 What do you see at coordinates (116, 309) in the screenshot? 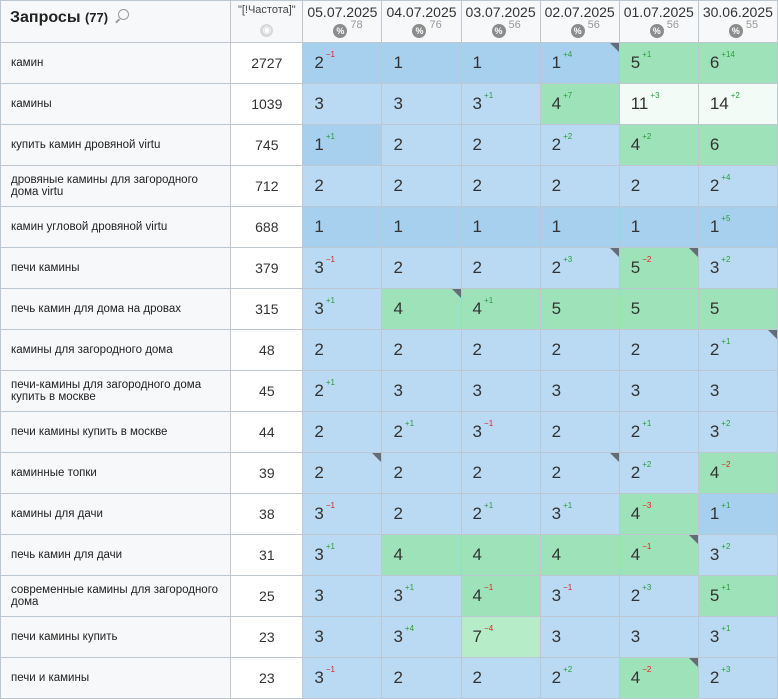
I see `query-cell: печь камин для дома на дровах` at bounding box center [116, 309].